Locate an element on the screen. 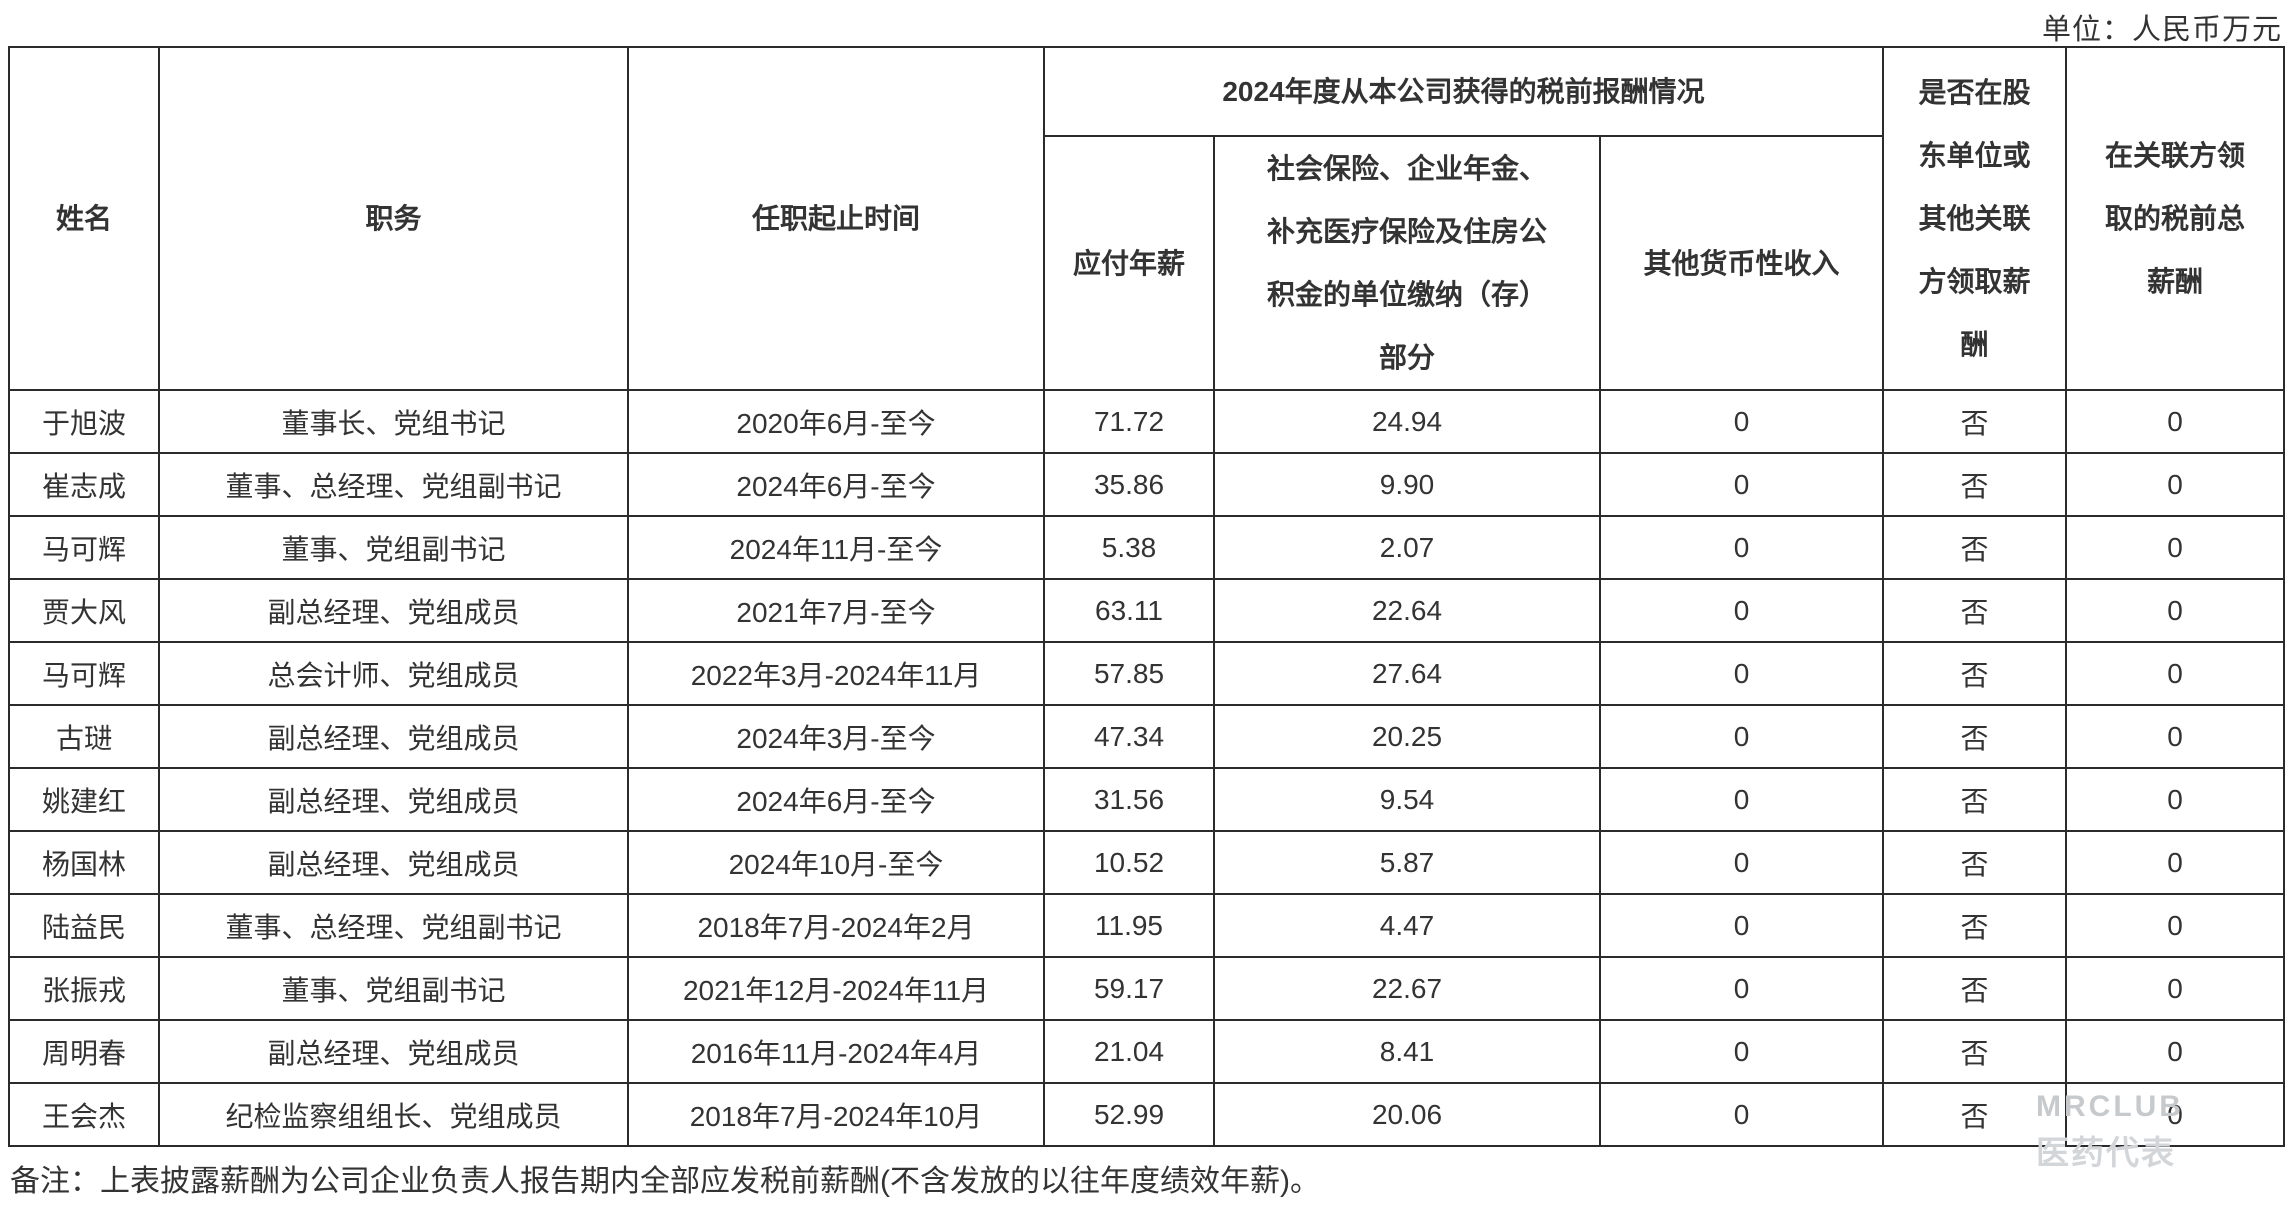 The image size is (2292, 1205). table-row: 姚建红 副总经理、党组成员 2024年6月-至今 31.56 9.54 0 否 0 is located at coordinates (1147, 799).